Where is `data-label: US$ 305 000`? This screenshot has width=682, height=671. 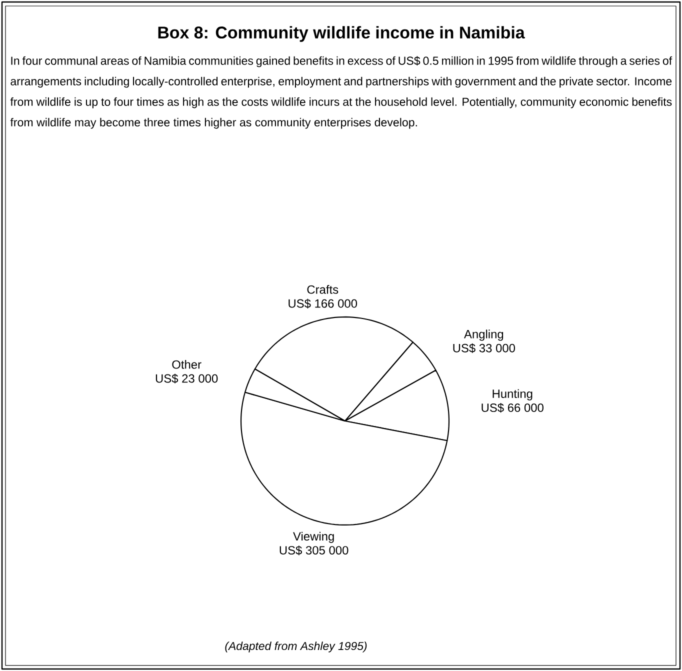
data-label: US$ 305 000 is located at coordinates (314, 551).